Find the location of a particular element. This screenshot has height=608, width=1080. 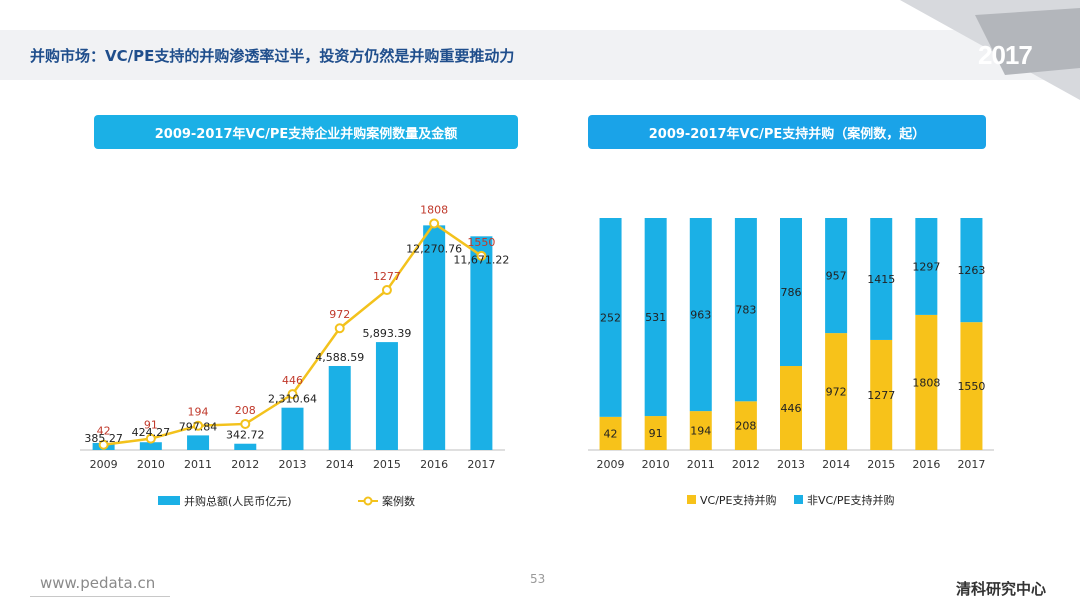

amount-label: 2,310.64 is located at coordinates (292, 399).